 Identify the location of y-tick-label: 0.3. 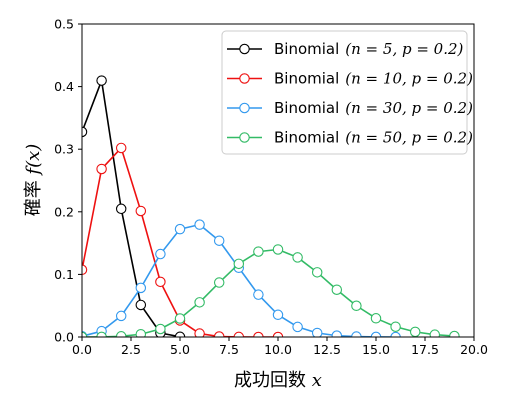
(64, 149).